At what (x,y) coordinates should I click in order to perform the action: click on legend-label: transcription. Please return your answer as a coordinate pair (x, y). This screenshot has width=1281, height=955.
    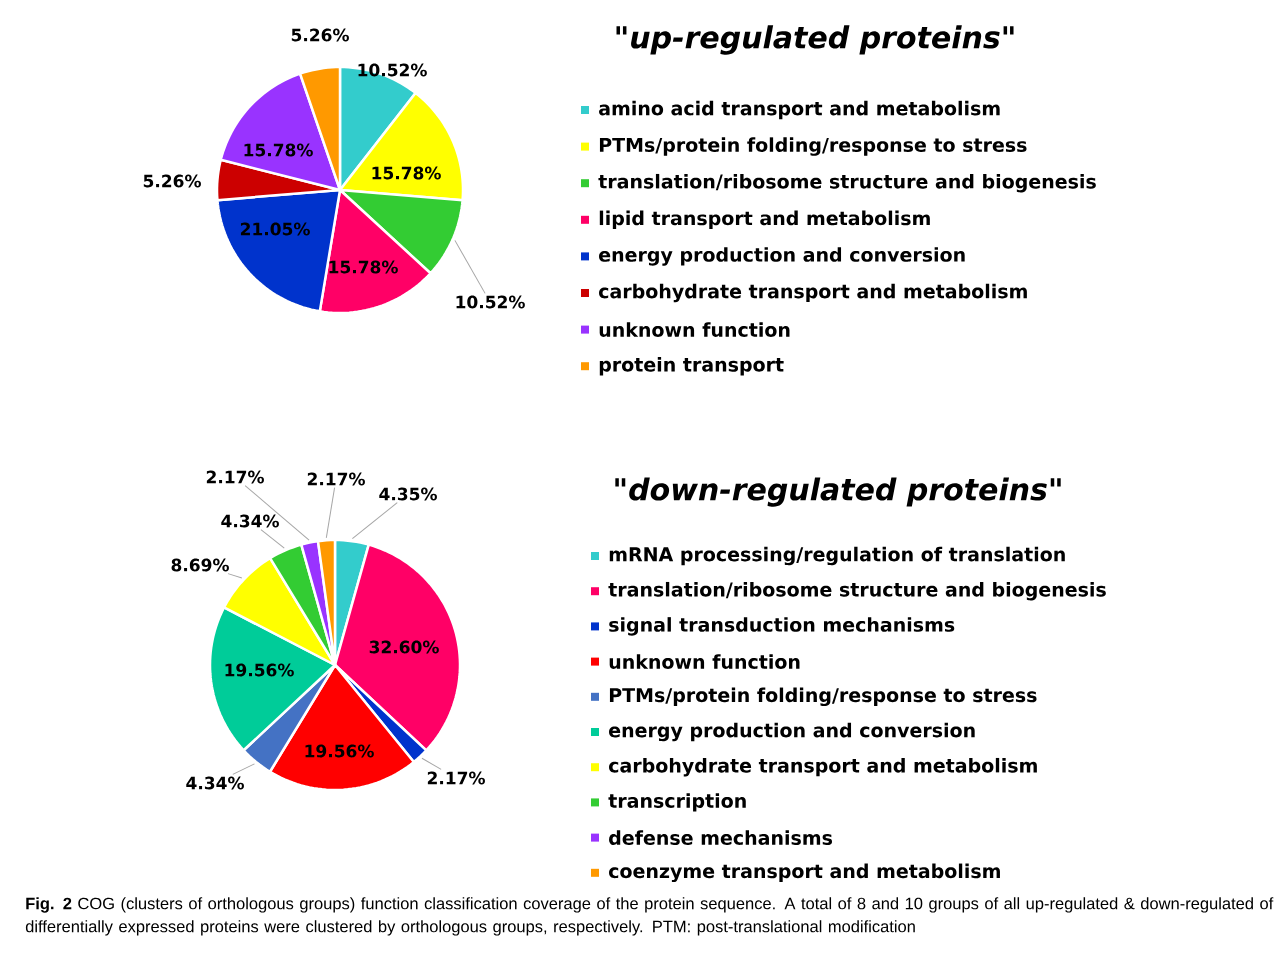
    Looking at the image, I should click on (677, 802).